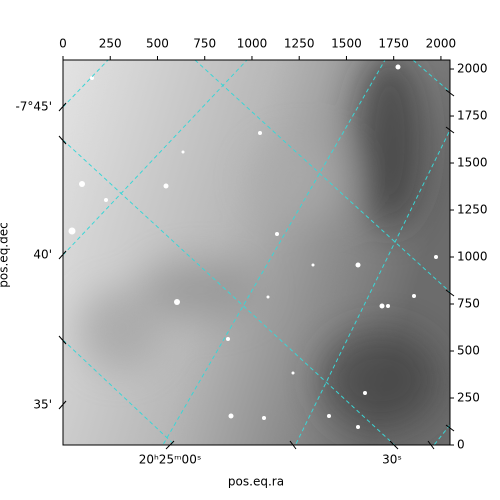 The height and width of the screenshot is (500, 500). What do you see at coordinates (170, 460) in the screenshot?
I see `ra-tick-label: 20ʰ25ᵐ00ˢ` at bounding box center [170, 460].